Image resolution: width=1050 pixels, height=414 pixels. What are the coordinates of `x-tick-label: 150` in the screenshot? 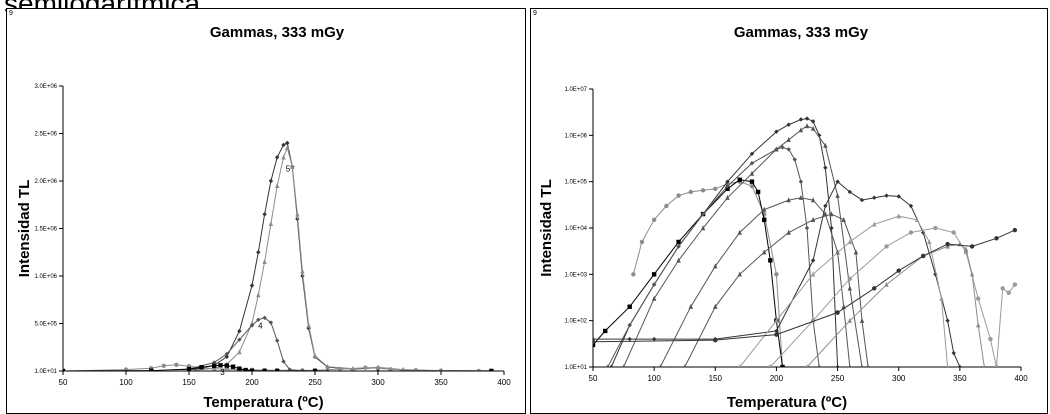 It's located at (716, 378).